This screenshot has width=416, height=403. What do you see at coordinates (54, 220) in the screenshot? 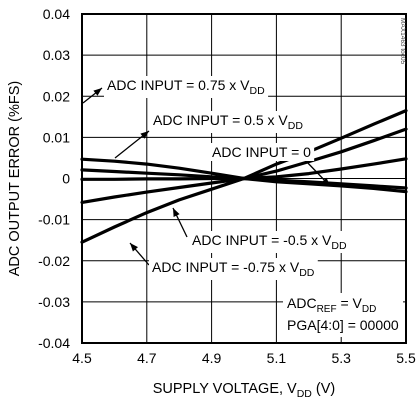
I see `y-tick-label: -0.01` at bounding box center [54, 220].